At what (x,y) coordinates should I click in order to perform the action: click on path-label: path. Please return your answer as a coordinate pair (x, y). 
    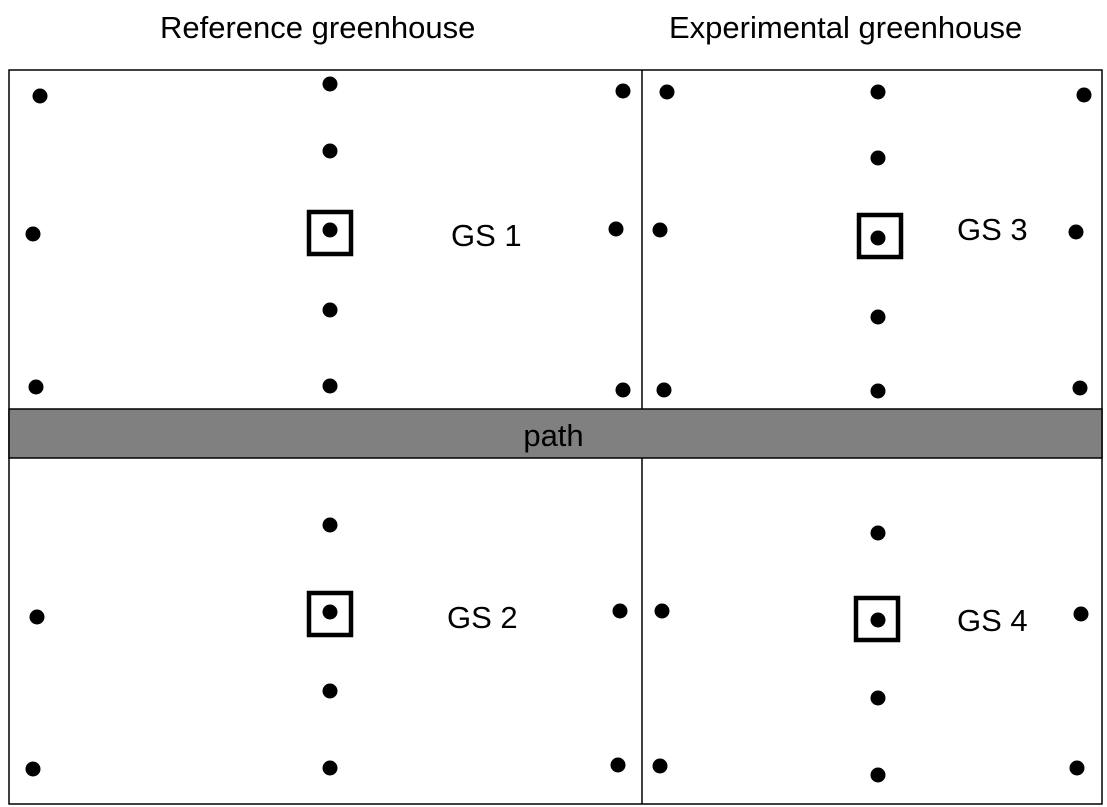
    Looking at the image, I should click on (553, 435).